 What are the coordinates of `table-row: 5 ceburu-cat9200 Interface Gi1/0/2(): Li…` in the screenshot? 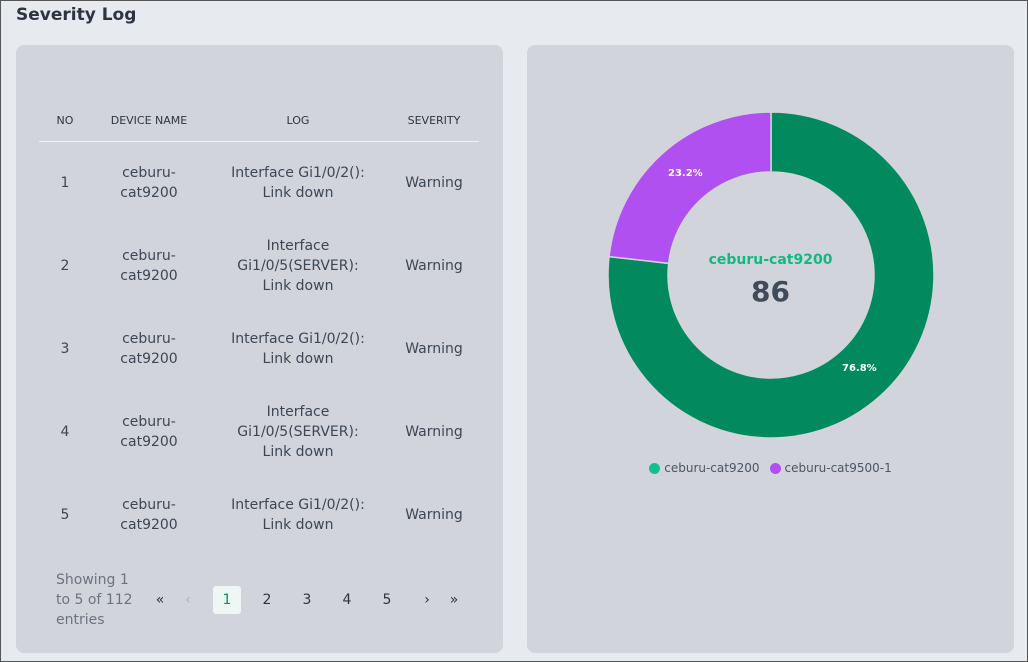 It's located at (259, 514).